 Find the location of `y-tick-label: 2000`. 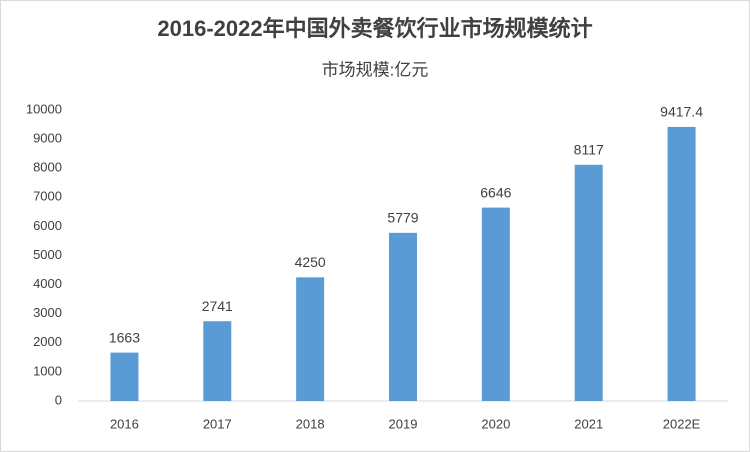

y-tick-label: 2000 is located at coordinates (47, 341).